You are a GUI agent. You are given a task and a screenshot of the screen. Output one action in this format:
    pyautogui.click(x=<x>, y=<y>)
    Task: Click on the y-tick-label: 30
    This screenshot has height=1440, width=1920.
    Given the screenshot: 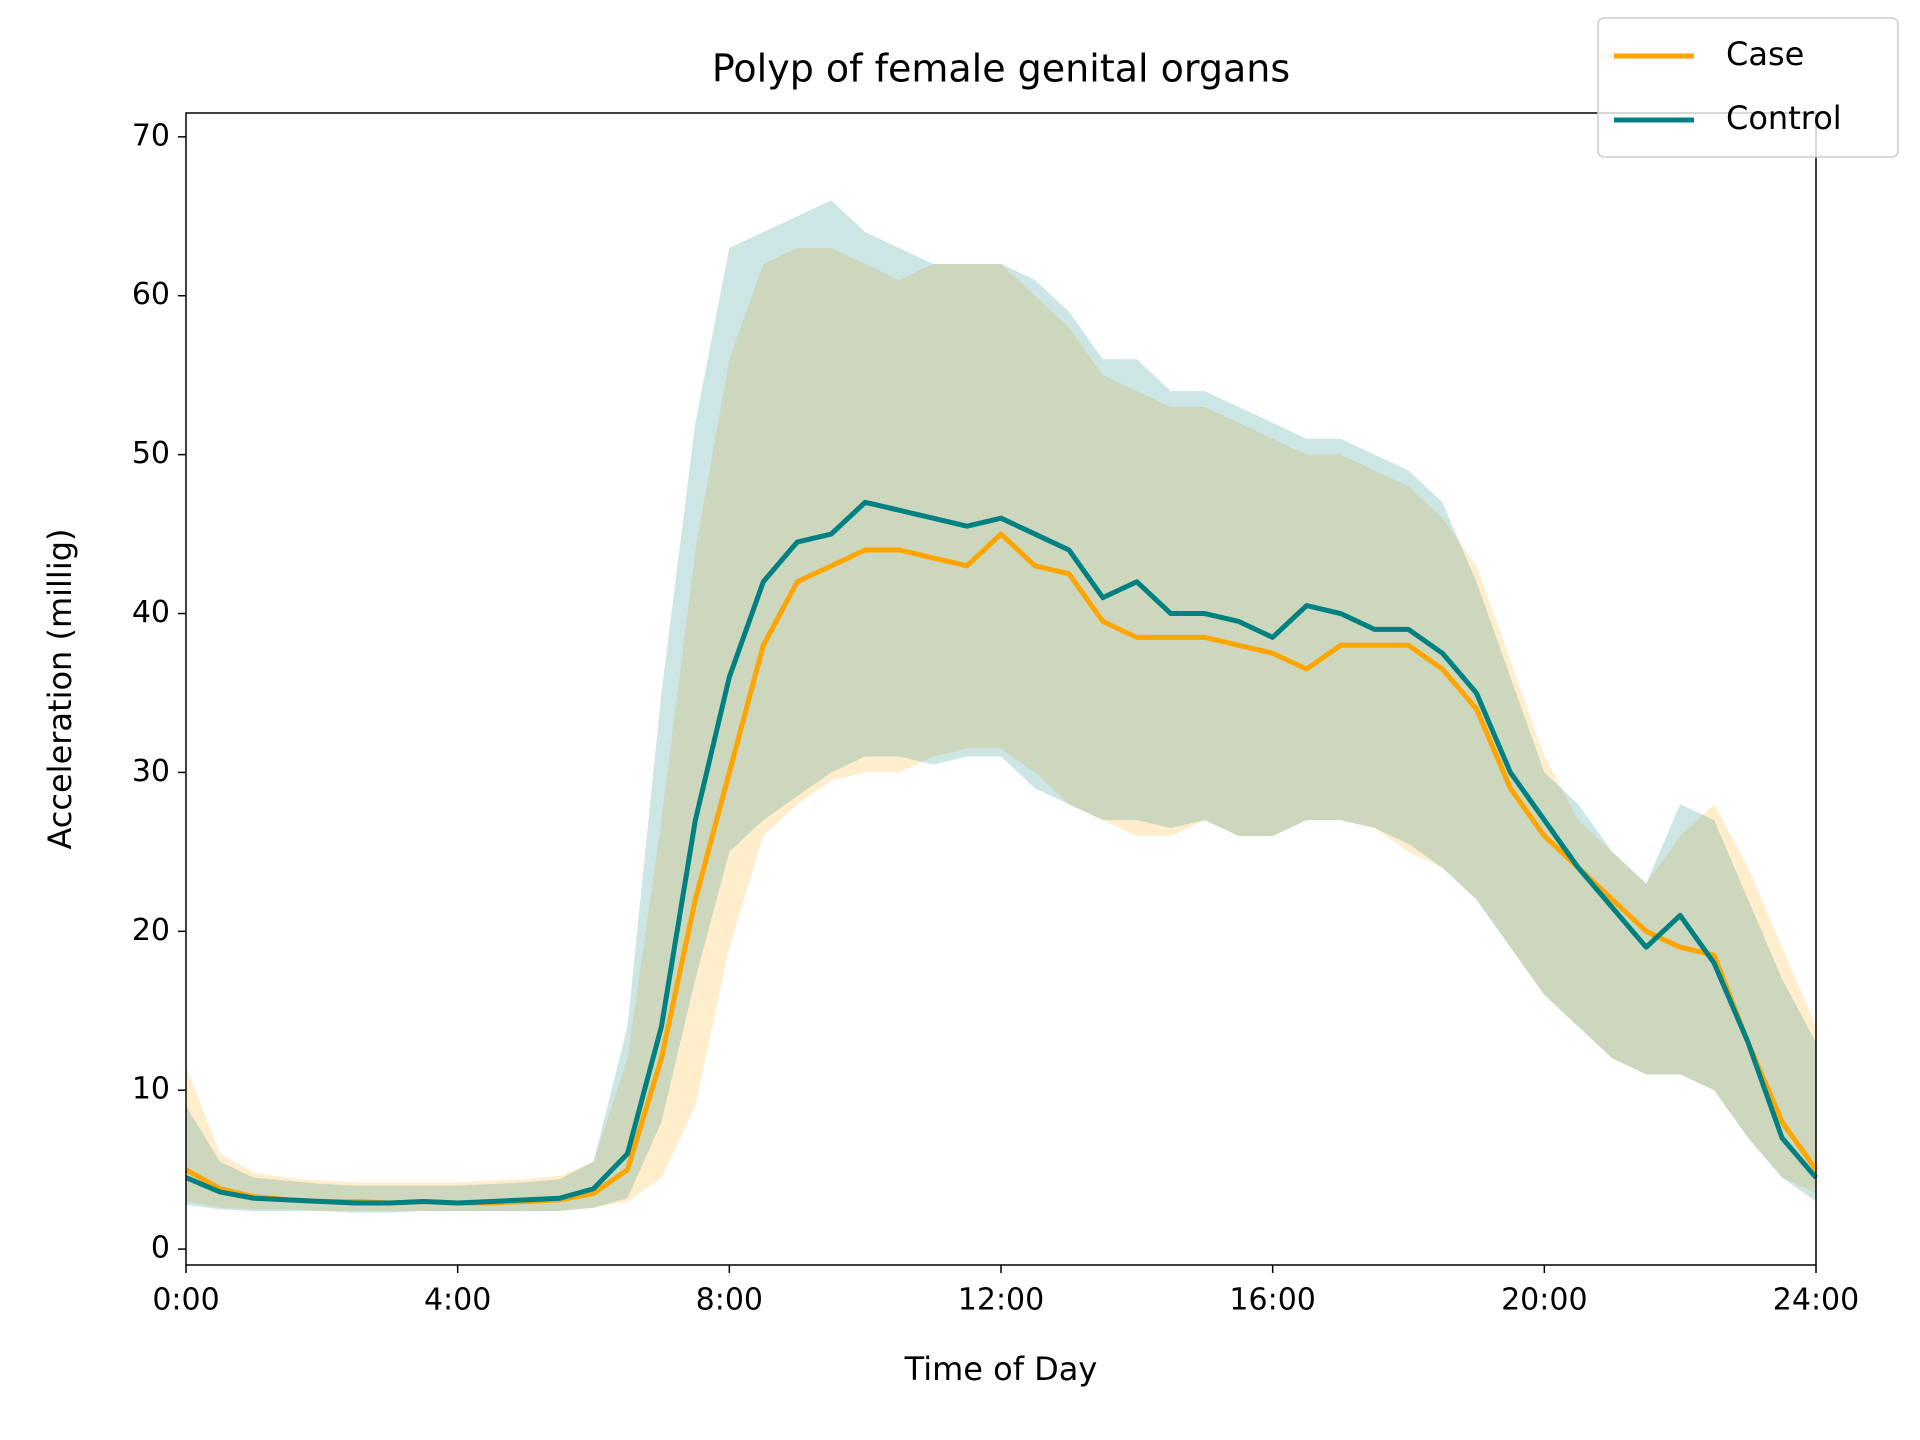 What is the action you would take?
    pyautogui.click(x=151, y=771)
    